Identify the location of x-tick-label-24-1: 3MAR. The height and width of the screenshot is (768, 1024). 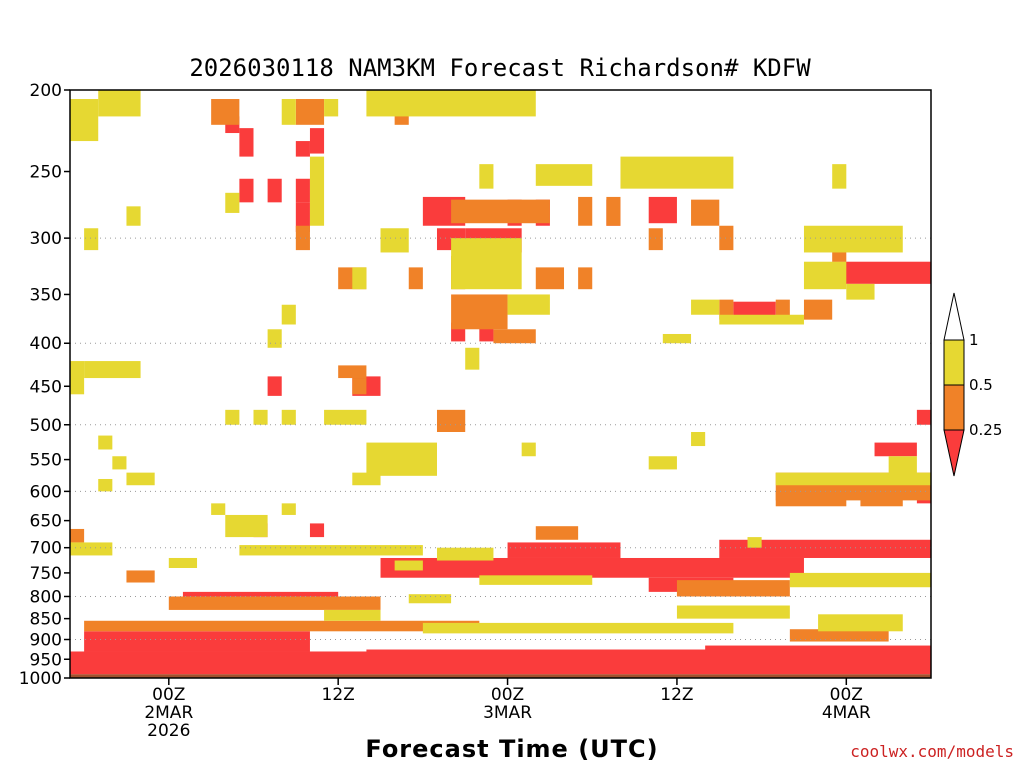
(507, 713).